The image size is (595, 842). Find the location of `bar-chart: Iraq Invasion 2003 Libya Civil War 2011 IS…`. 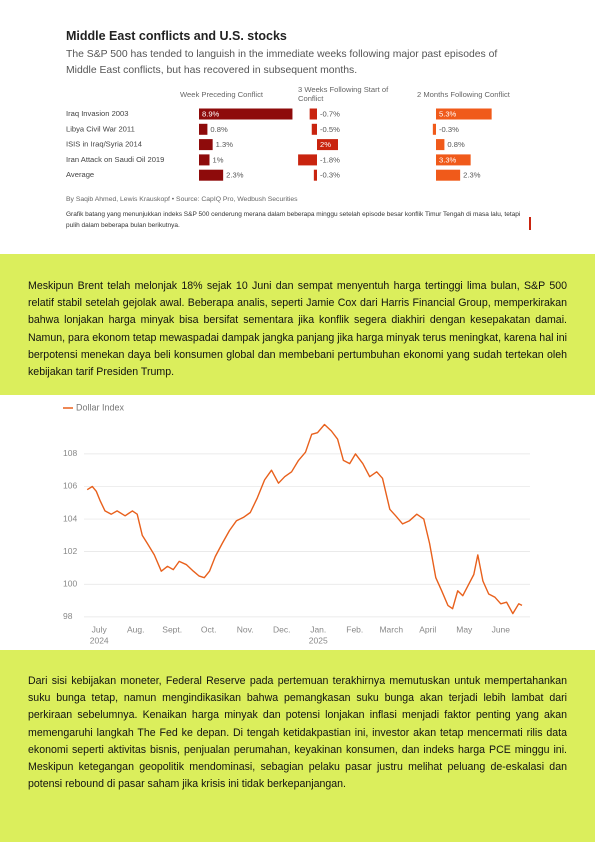

bar-chart: Iraq Invasion 2003 Libya Civil War 2011 IS… is located at coordinates (298, 169).